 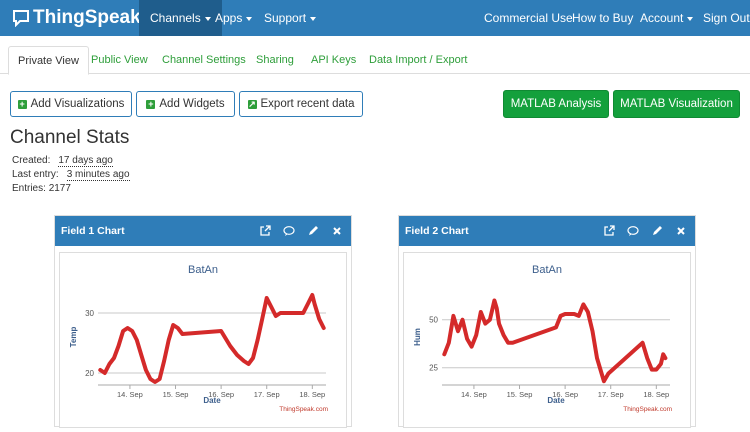 What do you see at coordinates (85, 161) in the screenshot?
I see `stat-created-value: 17 days ago` at bounding box center [85, 161].